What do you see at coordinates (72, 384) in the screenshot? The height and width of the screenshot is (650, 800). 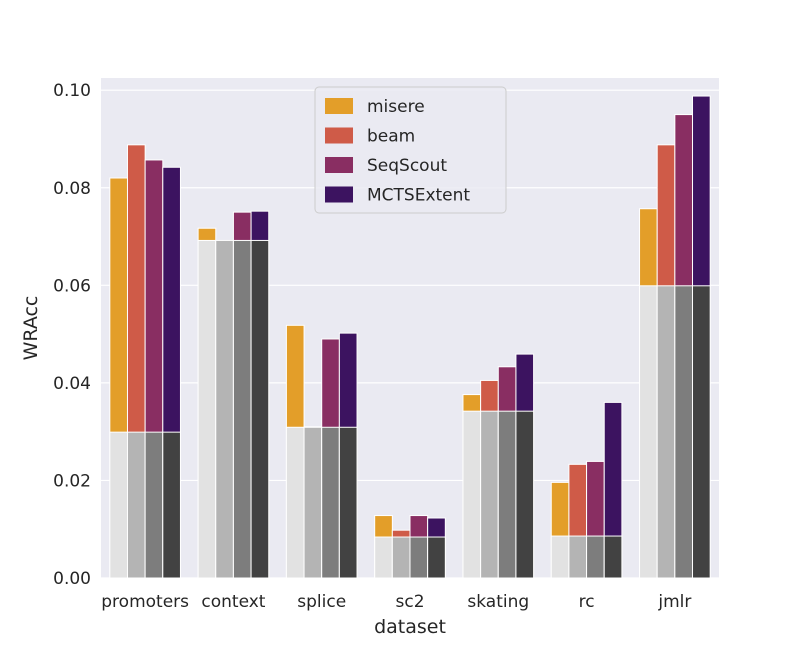 I see `y-tick-label: 0.04` at bounding box center [72, 384].